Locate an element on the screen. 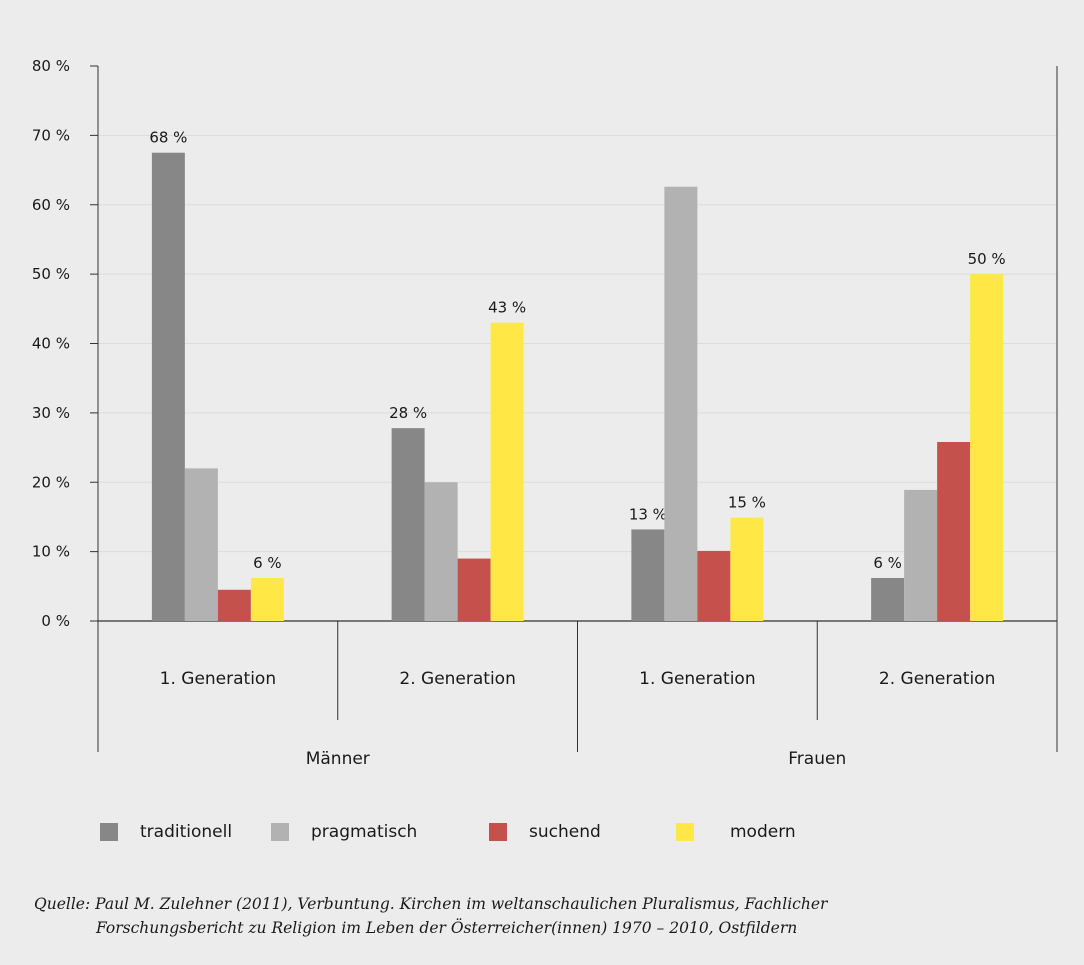 The image size is (1084, 965). legend-item-modern: modern is located at coordinates (736, 832).